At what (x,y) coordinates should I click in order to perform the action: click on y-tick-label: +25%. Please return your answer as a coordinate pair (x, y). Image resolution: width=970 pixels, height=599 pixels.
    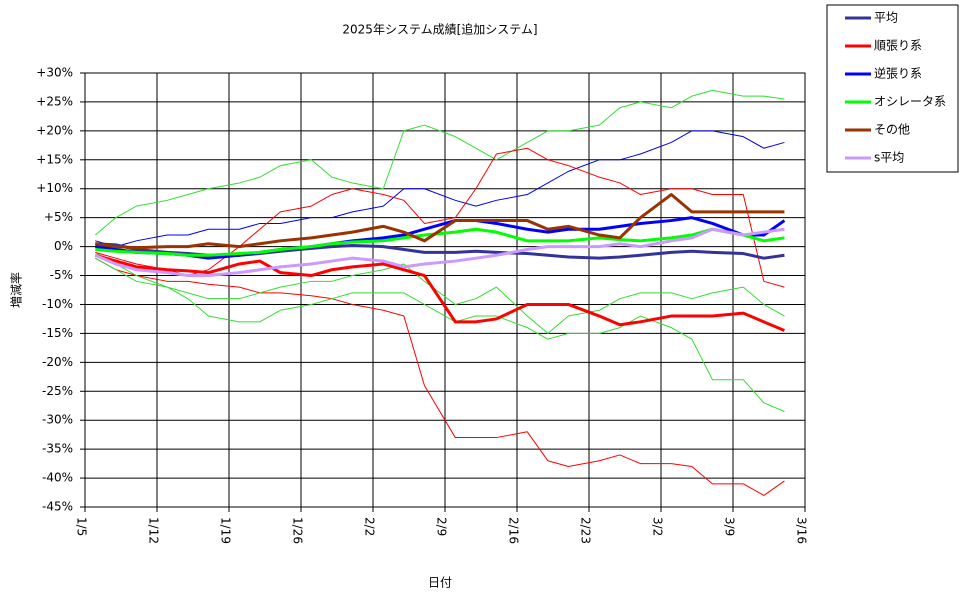
    Looking at the image, I should click on (54, 101).